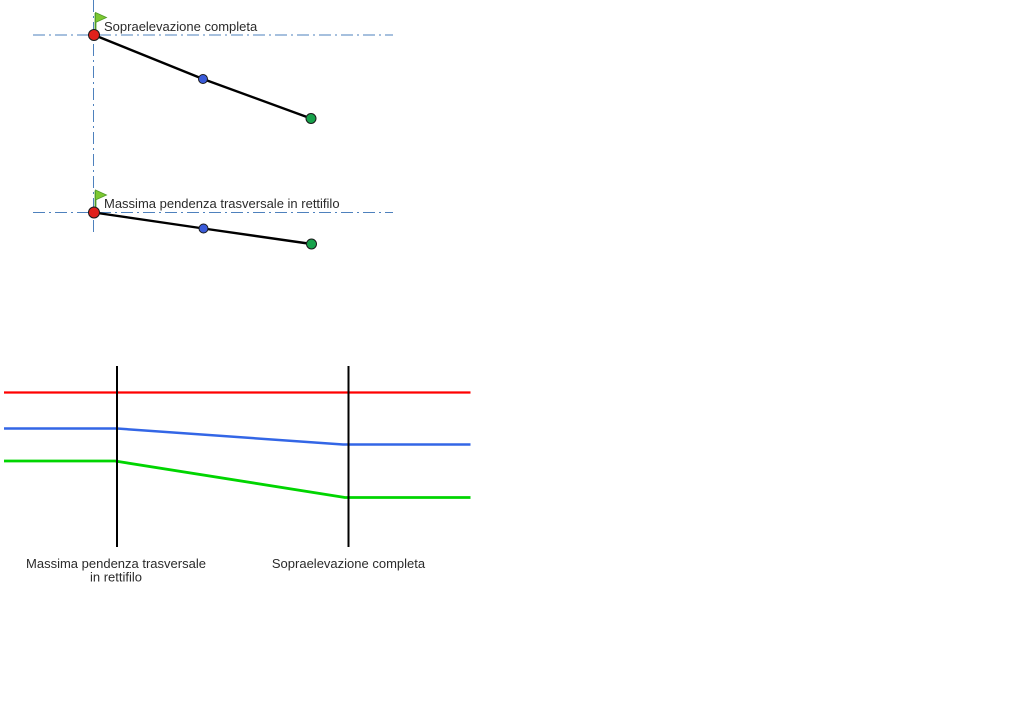 This screenshot has width=1024, height=720. What do you see at coordinates (202, 139) in the screenshot?
I see `cross-section-geometry` at bounding box center [202, 139].